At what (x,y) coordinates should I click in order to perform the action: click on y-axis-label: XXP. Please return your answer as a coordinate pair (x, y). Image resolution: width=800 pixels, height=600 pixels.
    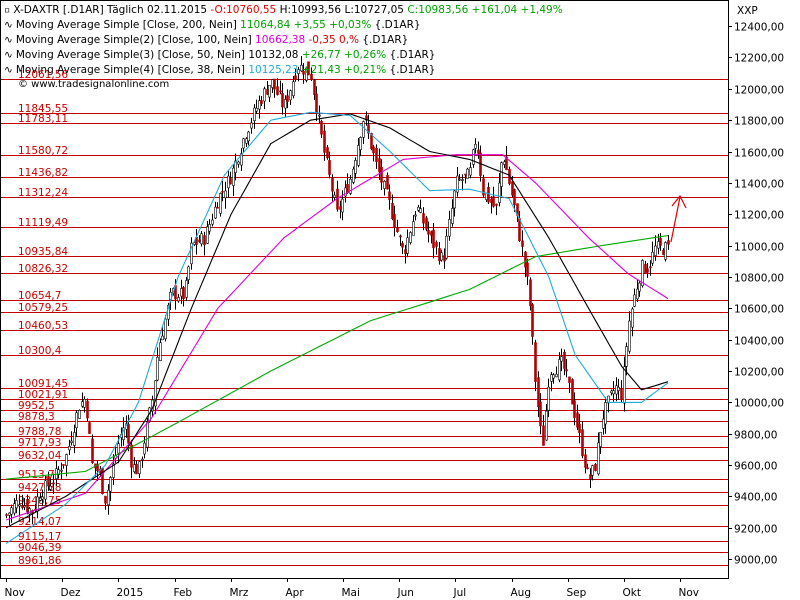
    Looking at the image, I should click on (747, 11).